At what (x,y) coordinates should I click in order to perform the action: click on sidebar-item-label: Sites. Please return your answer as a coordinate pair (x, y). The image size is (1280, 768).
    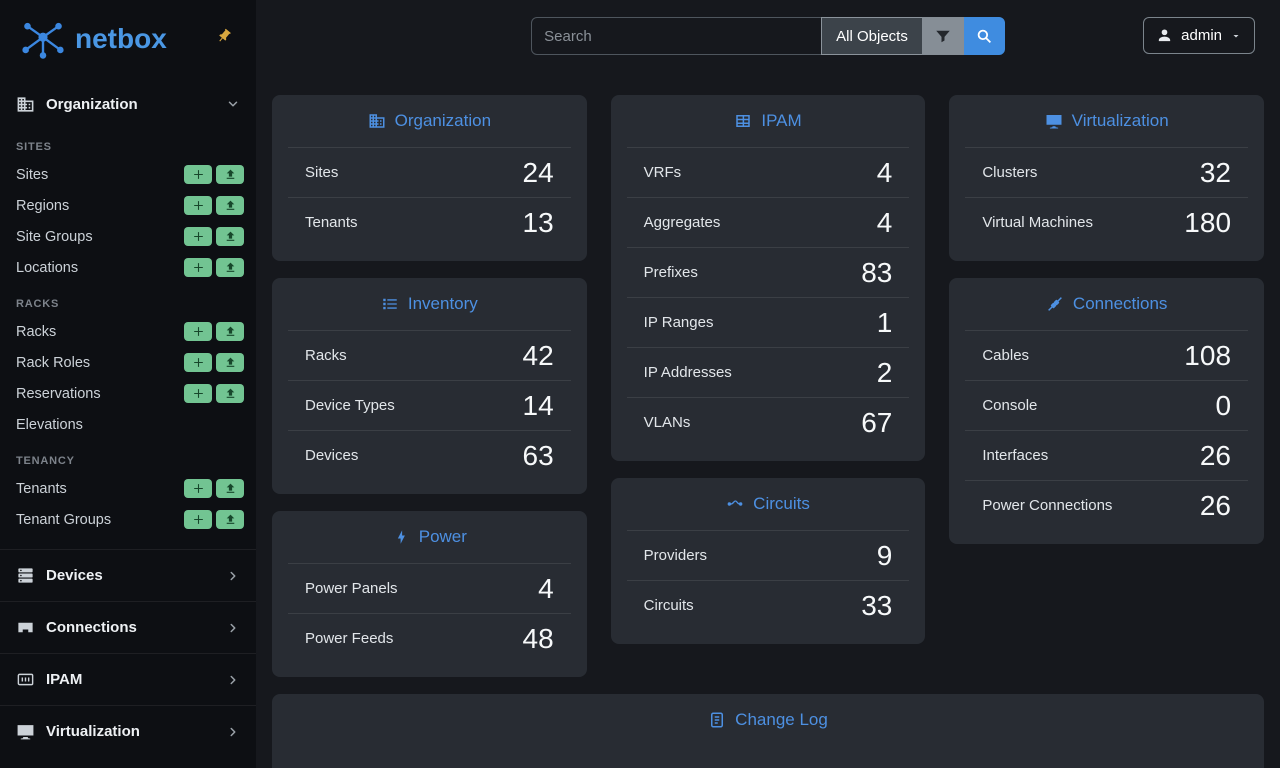
    Looking at the image, I should click on (32, 174).